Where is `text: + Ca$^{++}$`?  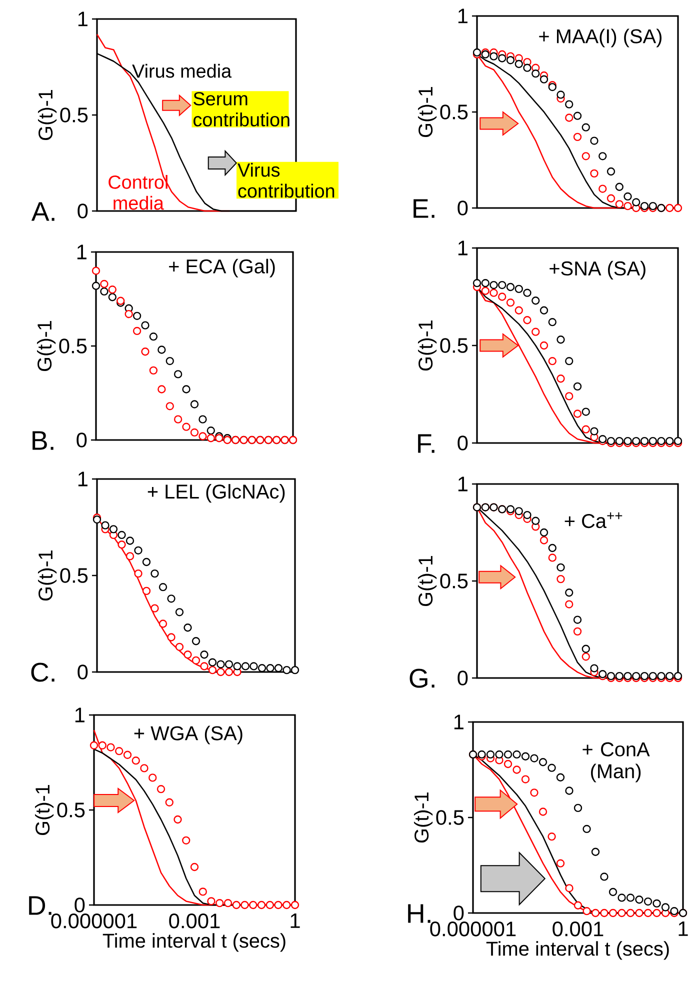 text: + Ca$^{++}$ is located at coordinates (593, 520).